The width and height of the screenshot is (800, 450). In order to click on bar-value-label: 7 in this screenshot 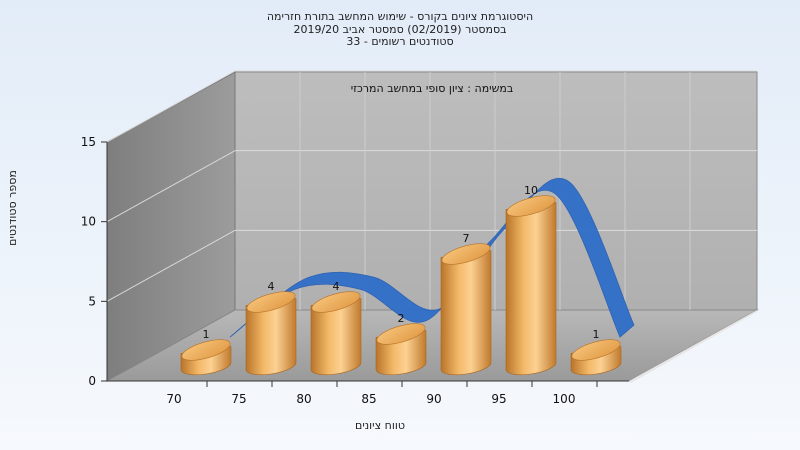, I will do `click(466, 238)`.